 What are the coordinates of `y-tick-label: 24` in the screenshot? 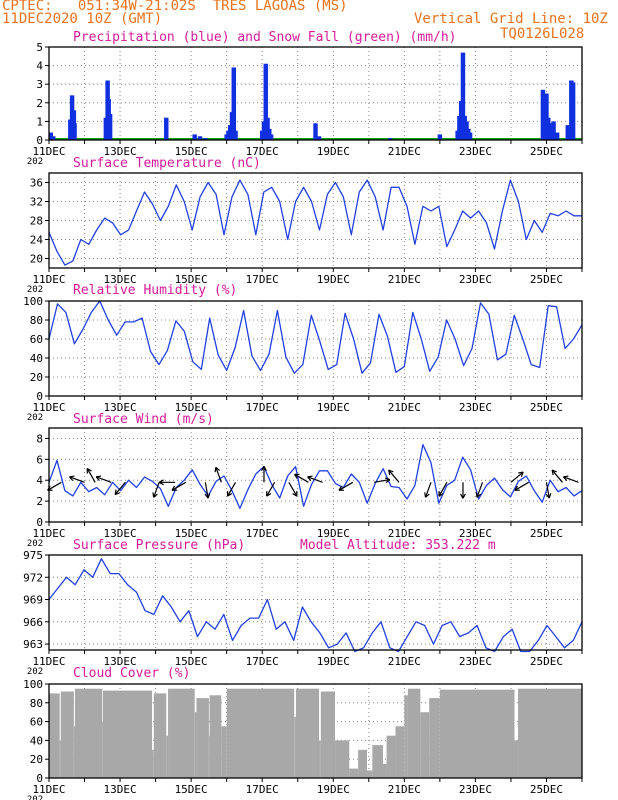 It's located at (37, 240).